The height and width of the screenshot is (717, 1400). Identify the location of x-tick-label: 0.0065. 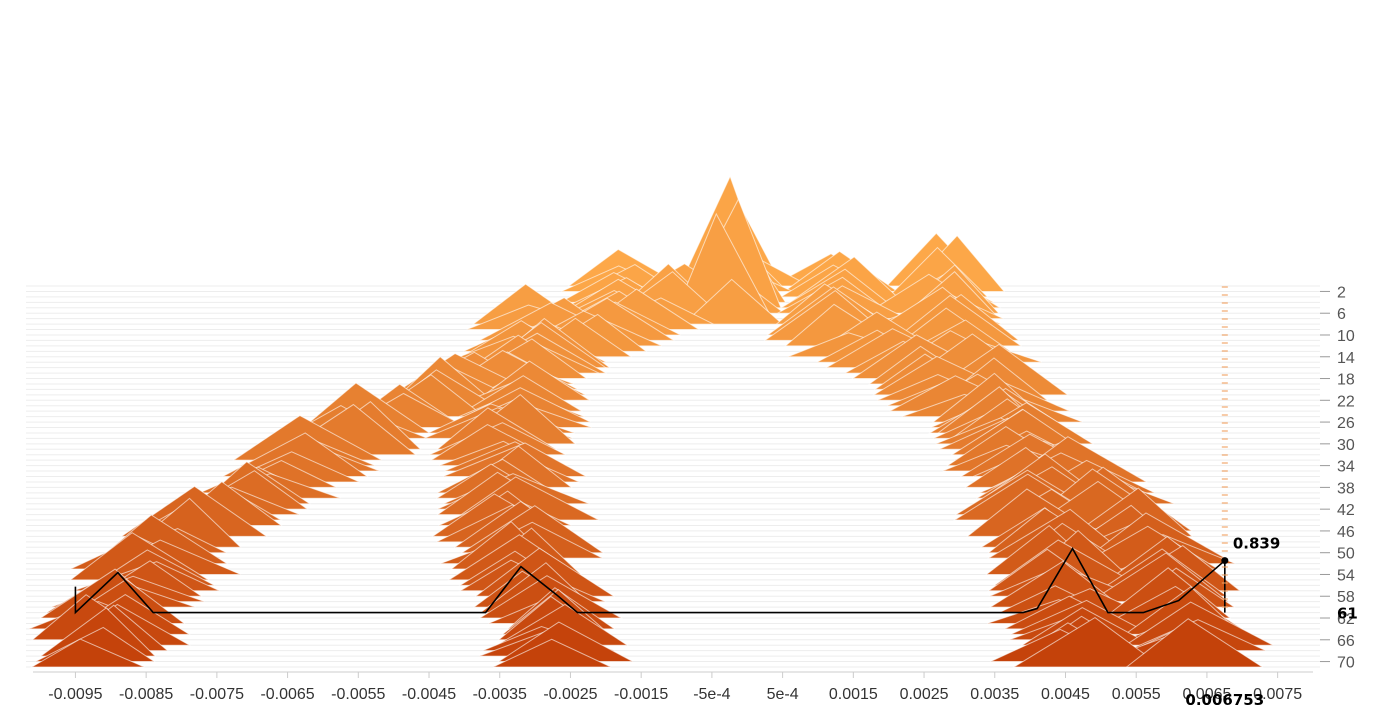
(1206, 694).